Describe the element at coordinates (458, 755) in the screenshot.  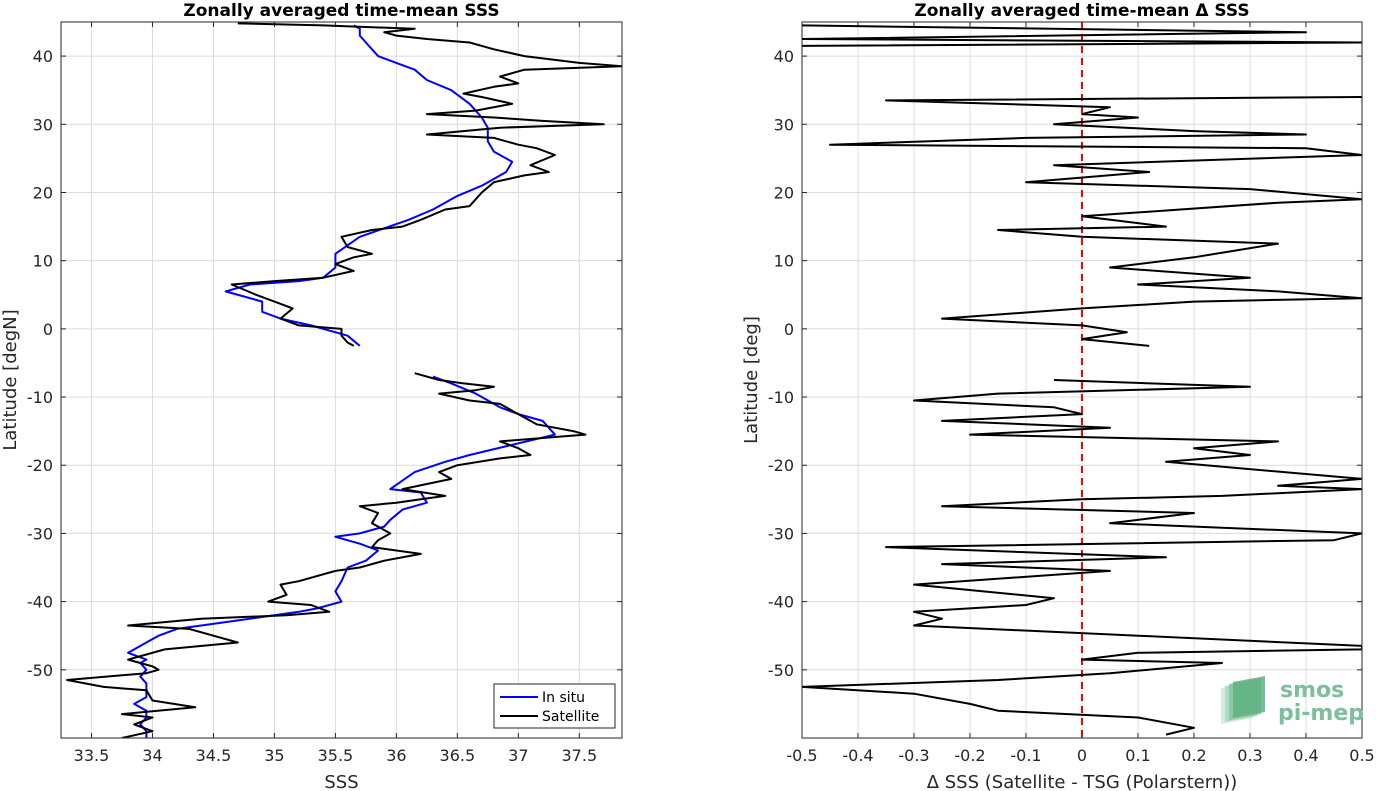
I see `x-tick-label: 36.5` at that location.